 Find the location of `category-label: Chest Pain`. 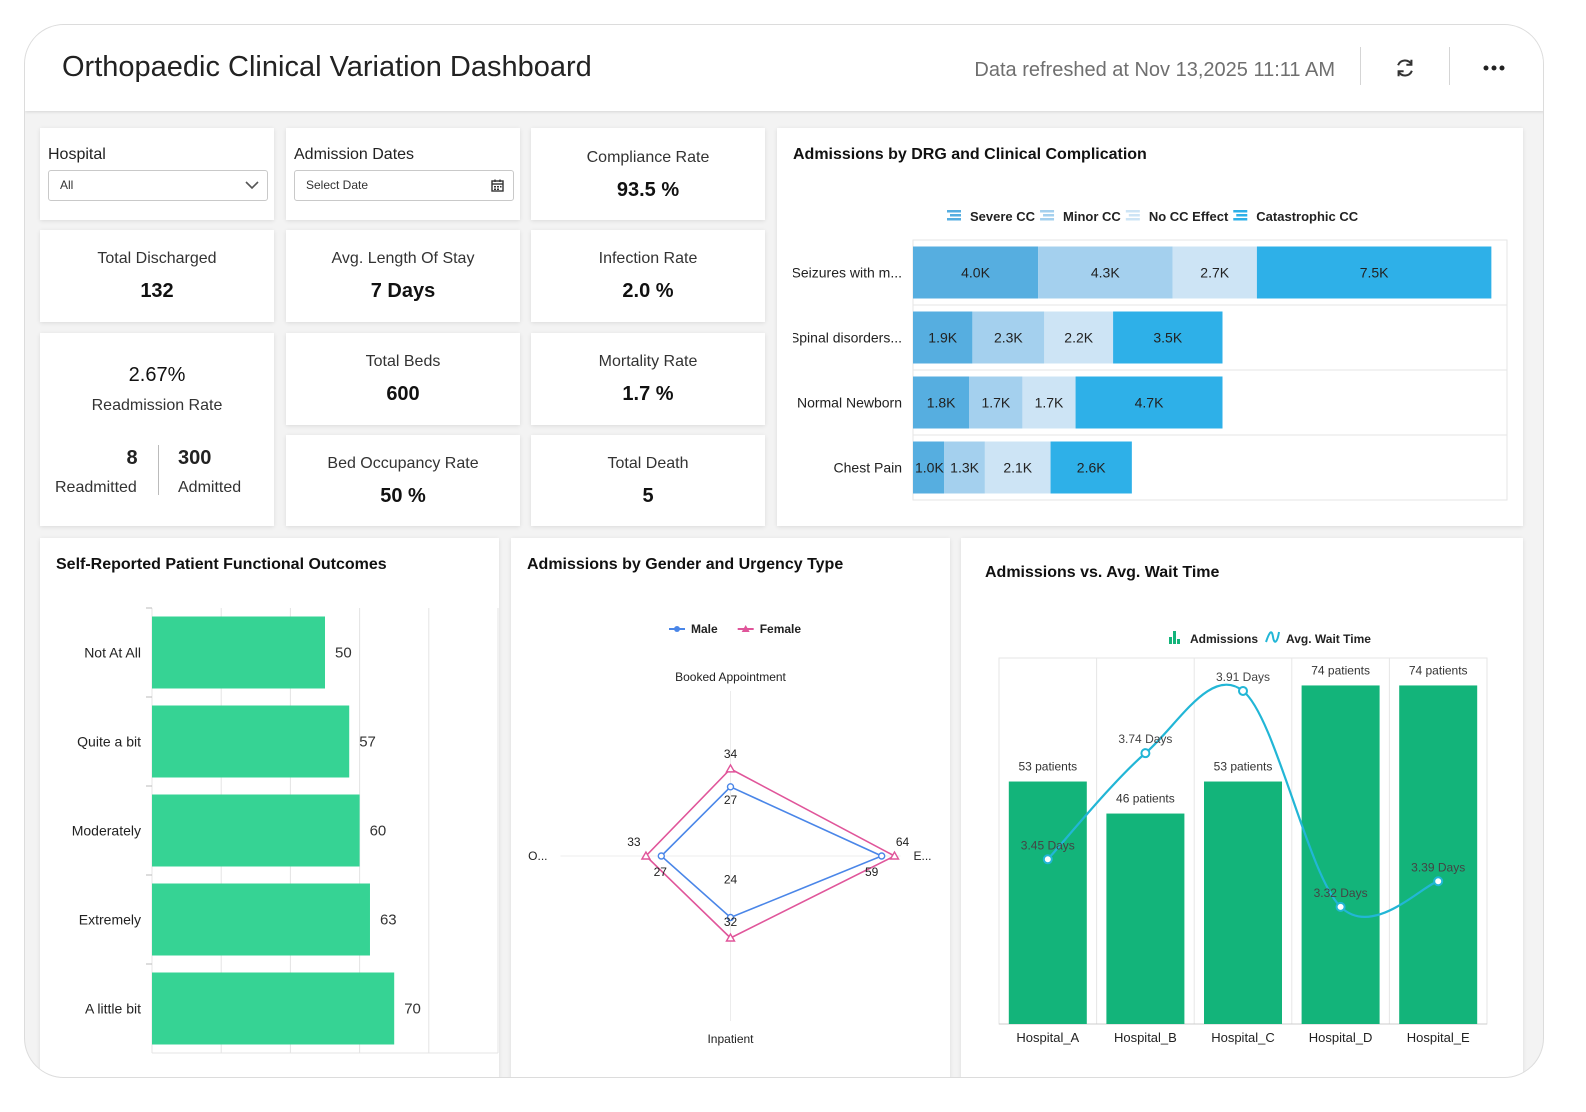

category-label: Chest Pain is located at coordinates (868, 468).